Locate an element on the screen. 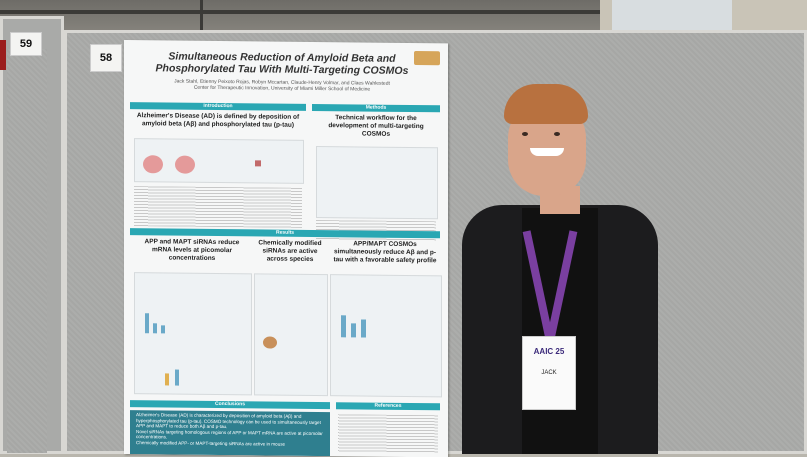 The width and height of the screenshot is (807, 457). results-col3-figures is located at coordinates (386, 336).